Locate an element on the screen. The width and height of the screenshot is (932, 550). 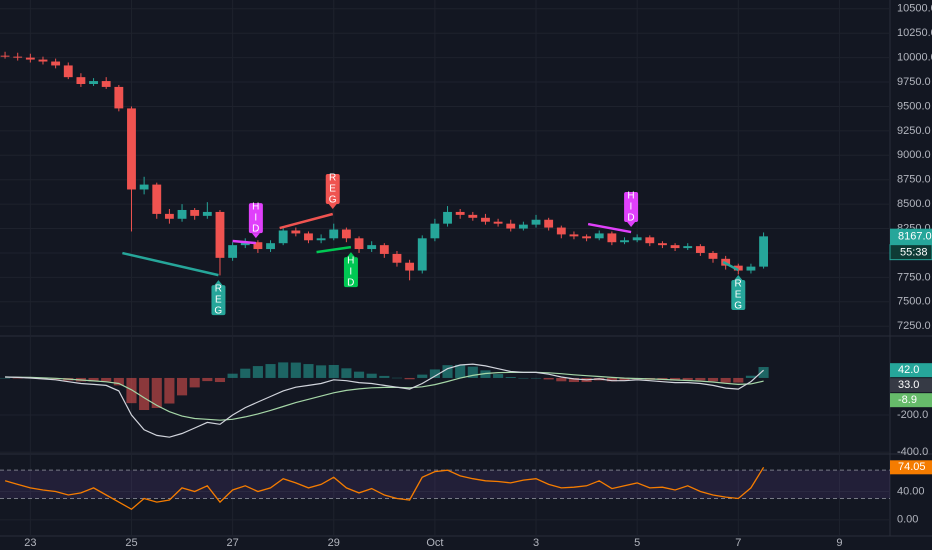
x-tick-label: 23 is located at coordinates (30, 543).